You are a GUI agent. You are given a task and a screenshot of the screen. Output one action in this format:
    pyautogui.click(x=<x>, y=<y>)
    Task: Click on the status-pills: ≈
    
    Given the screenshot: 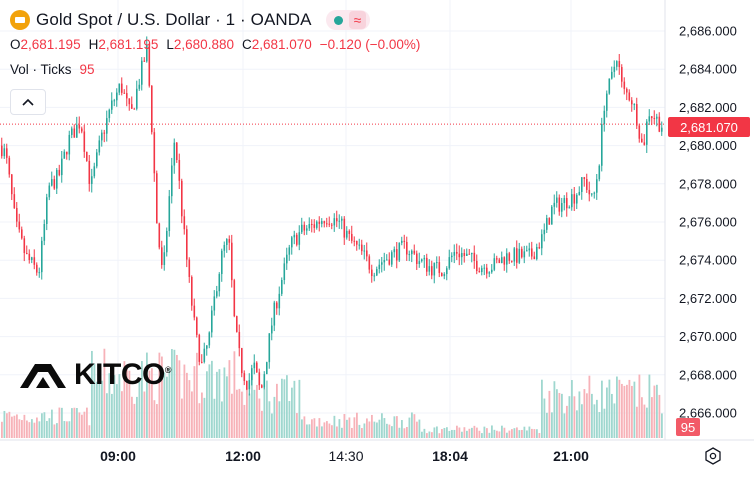 What is the action you would take?
    pyautogui.click(x=348, y=20)
    